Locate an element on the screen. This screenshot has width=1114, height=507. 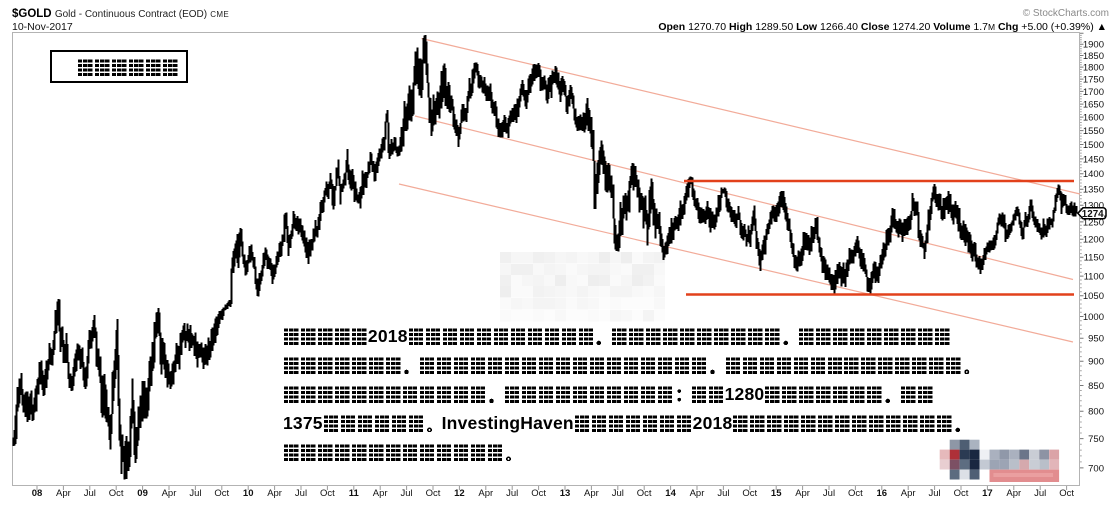
svg-text: 14 is located at coordinates (670, 493).